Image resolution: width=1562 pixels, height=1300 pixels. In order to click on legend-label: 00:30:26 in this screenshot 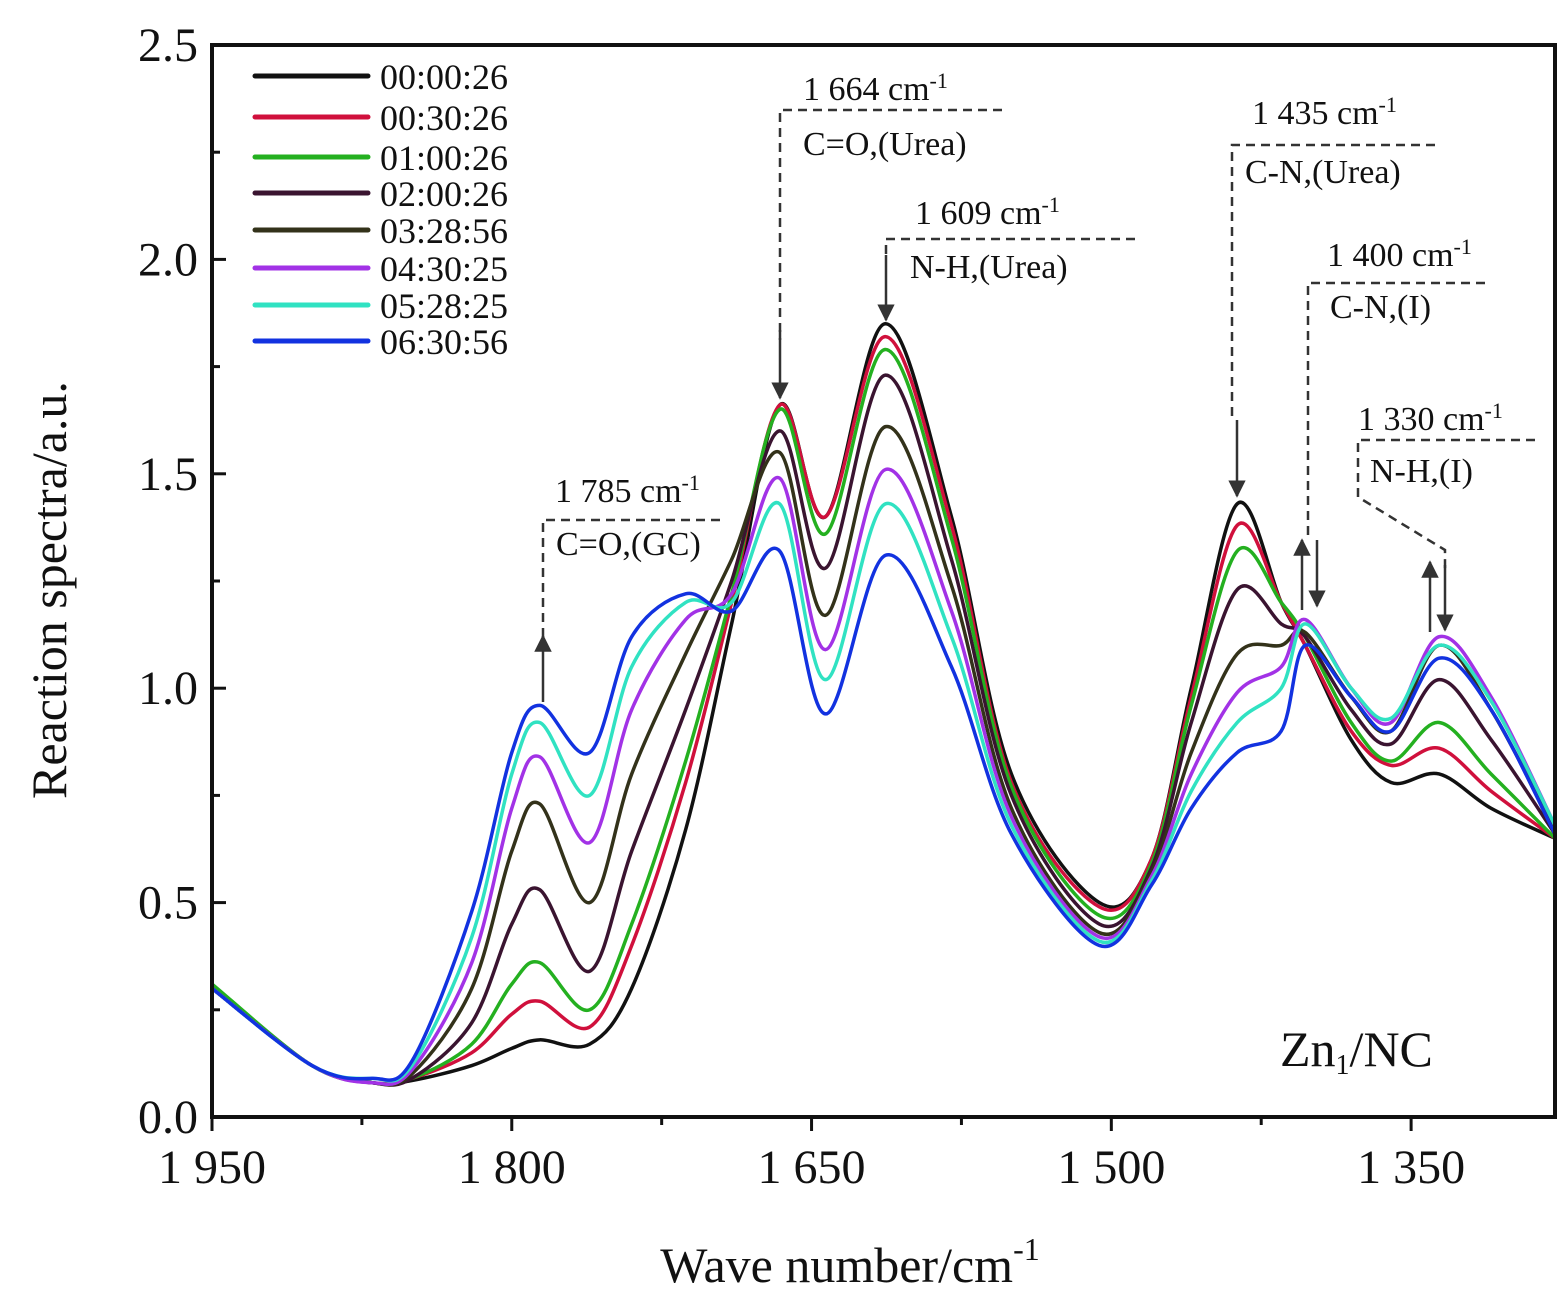, I will do `click(444, 118)`.